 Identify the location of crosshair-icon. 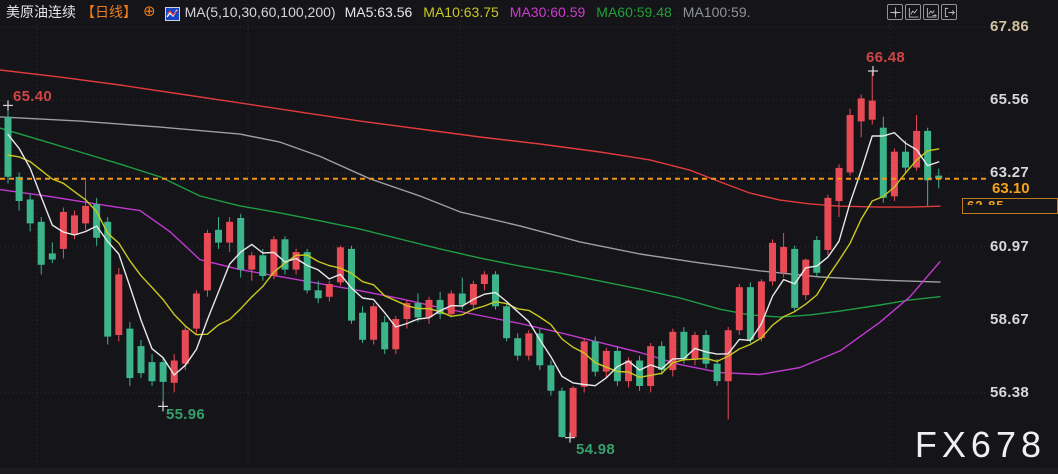
(895, 12).